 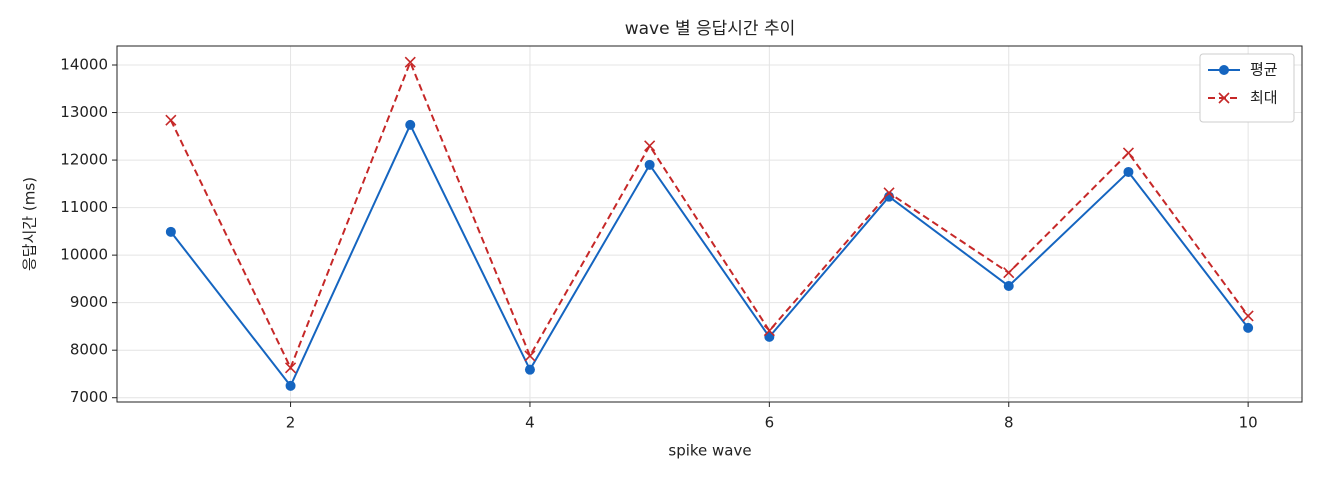 I want to click on y-tick-label: 8000, so click(x=89, y=350).